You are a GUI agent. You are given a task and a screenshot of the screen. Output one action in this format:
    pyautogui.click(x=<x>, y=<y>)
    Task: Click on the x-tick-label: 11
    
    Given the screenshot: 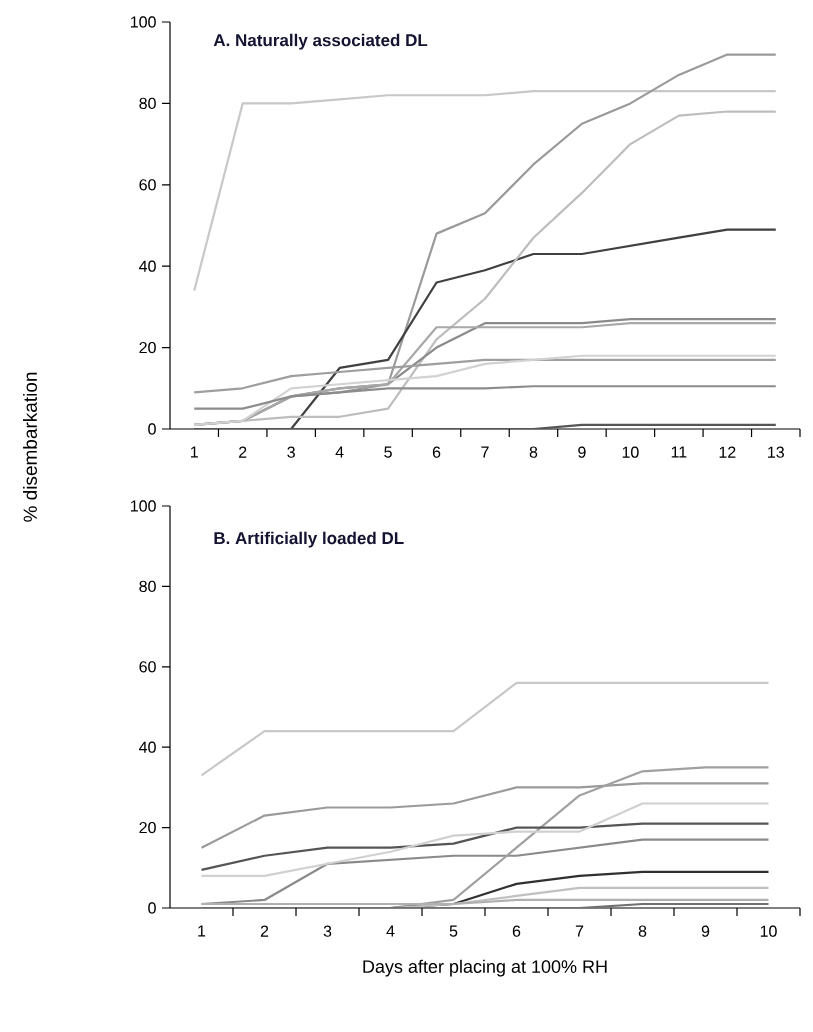 What is the action you would take?
    pyautogui.click(x=679, y=452)
    